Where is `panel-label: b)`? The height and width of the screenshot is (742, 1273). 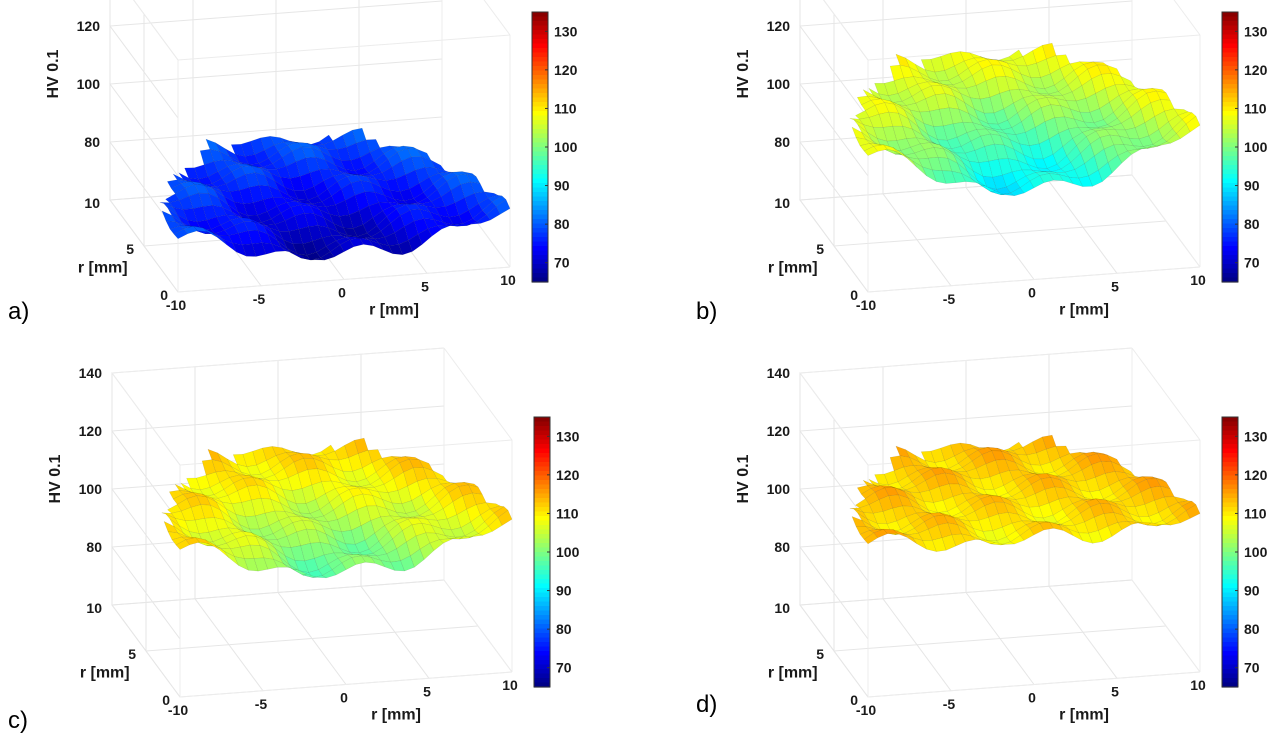 panel-label: b) is located at coordinates (707, 311).